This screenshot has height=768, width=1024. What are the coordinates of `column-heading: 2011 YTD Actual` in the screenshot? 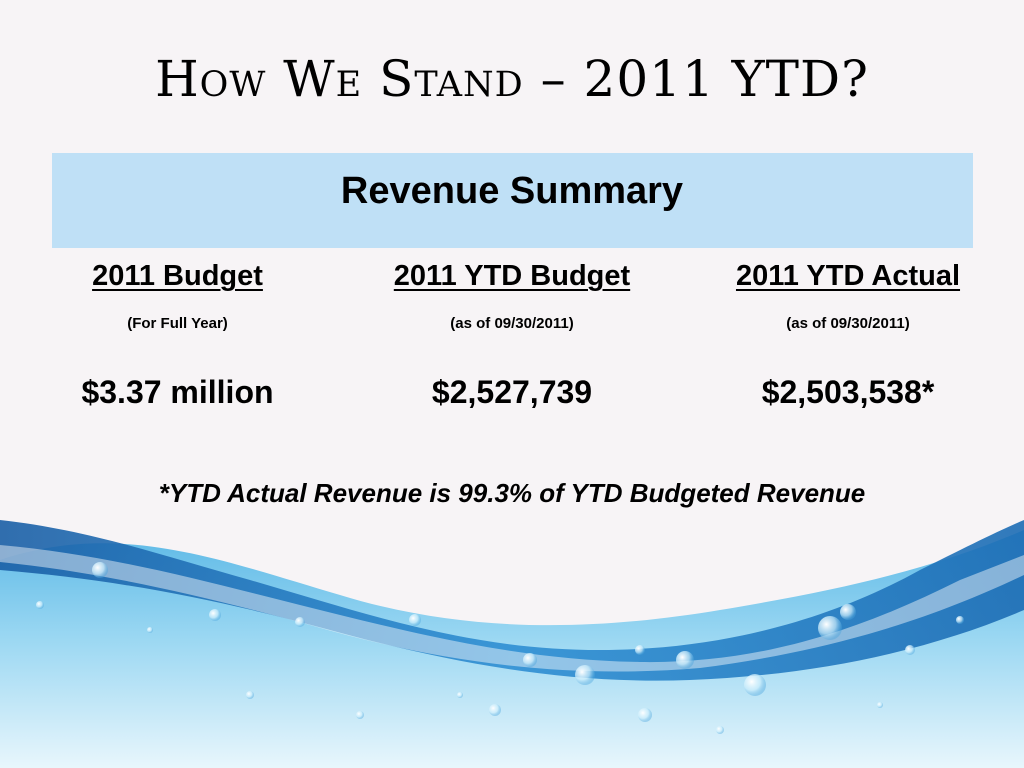 It's located at (848, 276).